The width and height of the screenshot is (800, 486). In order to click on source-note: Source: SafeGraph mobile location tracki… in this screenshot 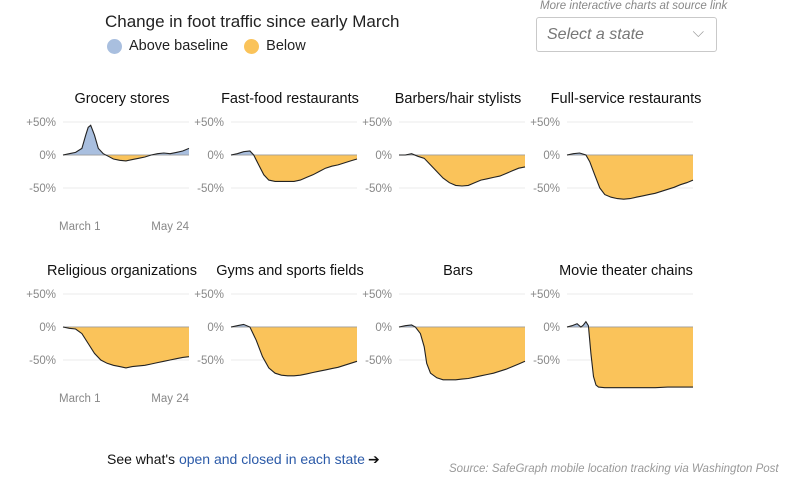, I will do `click(614, 469)`.